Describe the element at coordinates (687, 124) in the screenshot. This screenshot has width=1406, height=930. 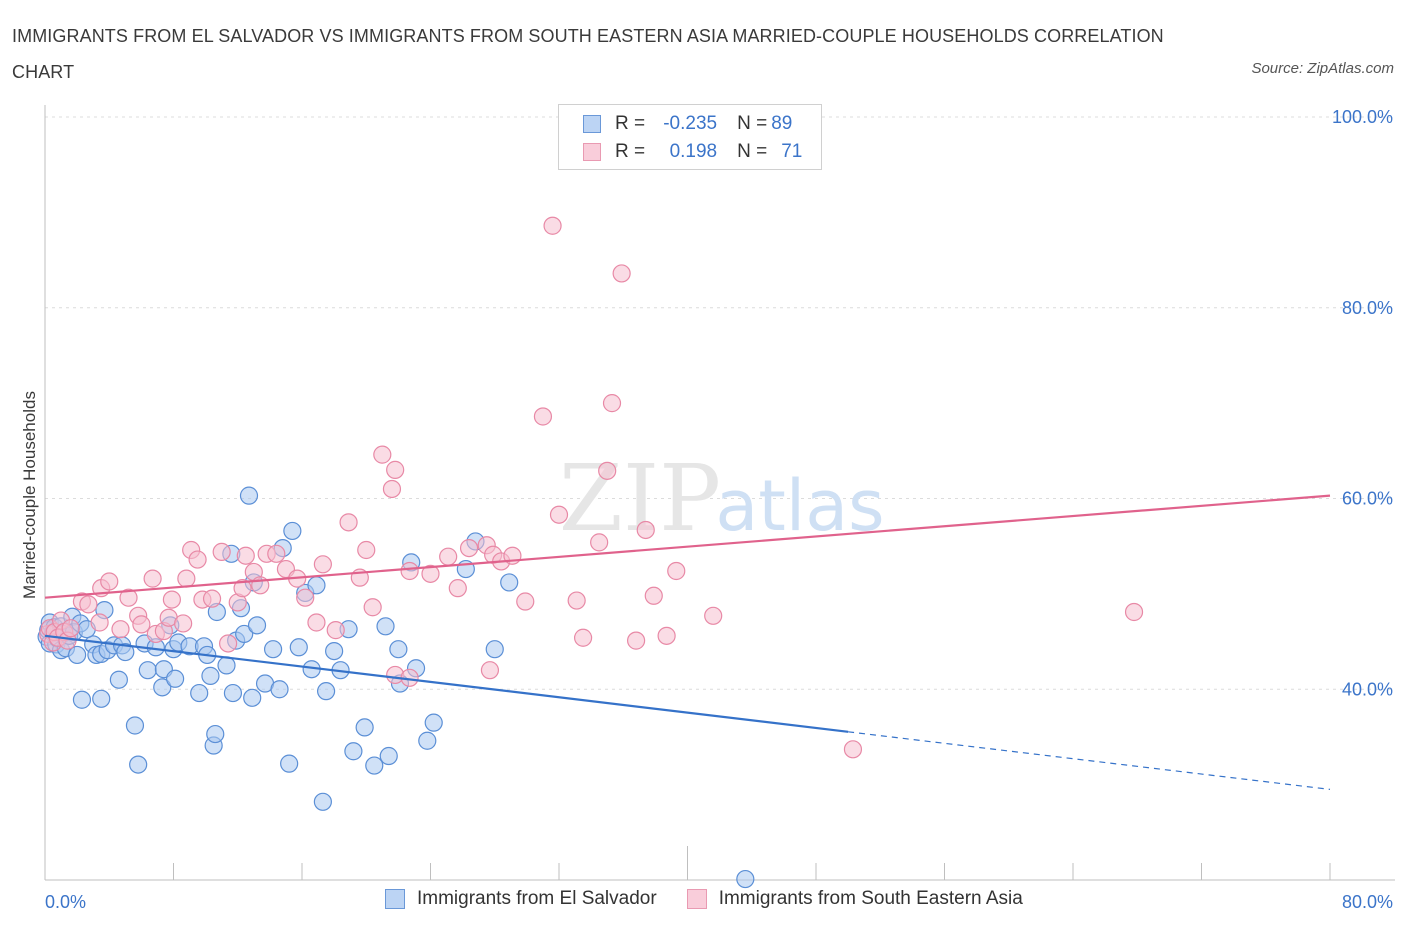
I see `stats-row-el-salvador: R = -0.235 N = 89` at that location.